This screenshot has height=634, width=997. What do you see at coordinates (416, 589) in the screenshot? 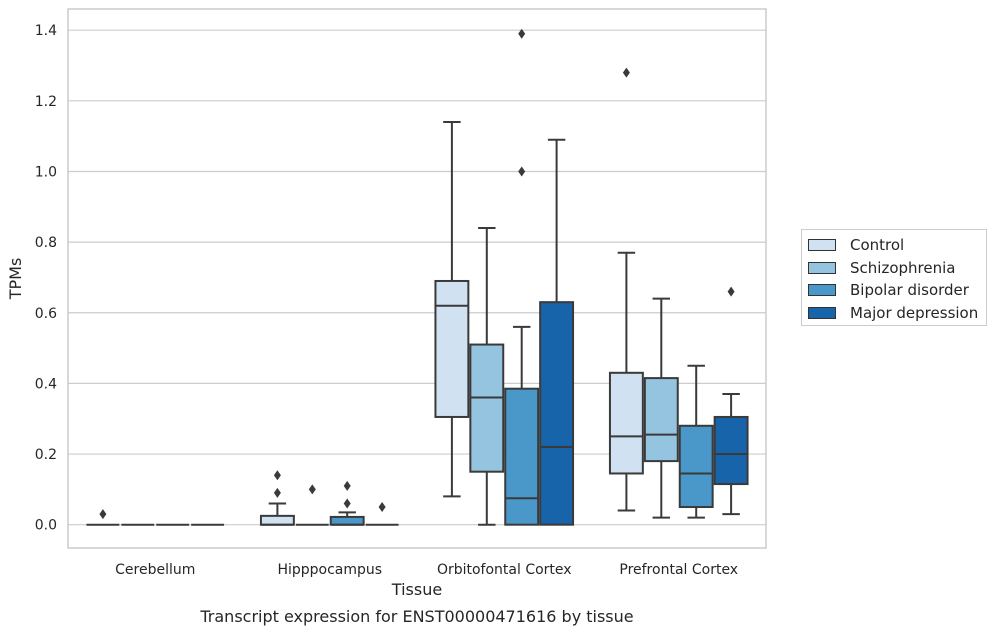
I see `x-axis-label: Tissue` at bounding box center [416, 589].